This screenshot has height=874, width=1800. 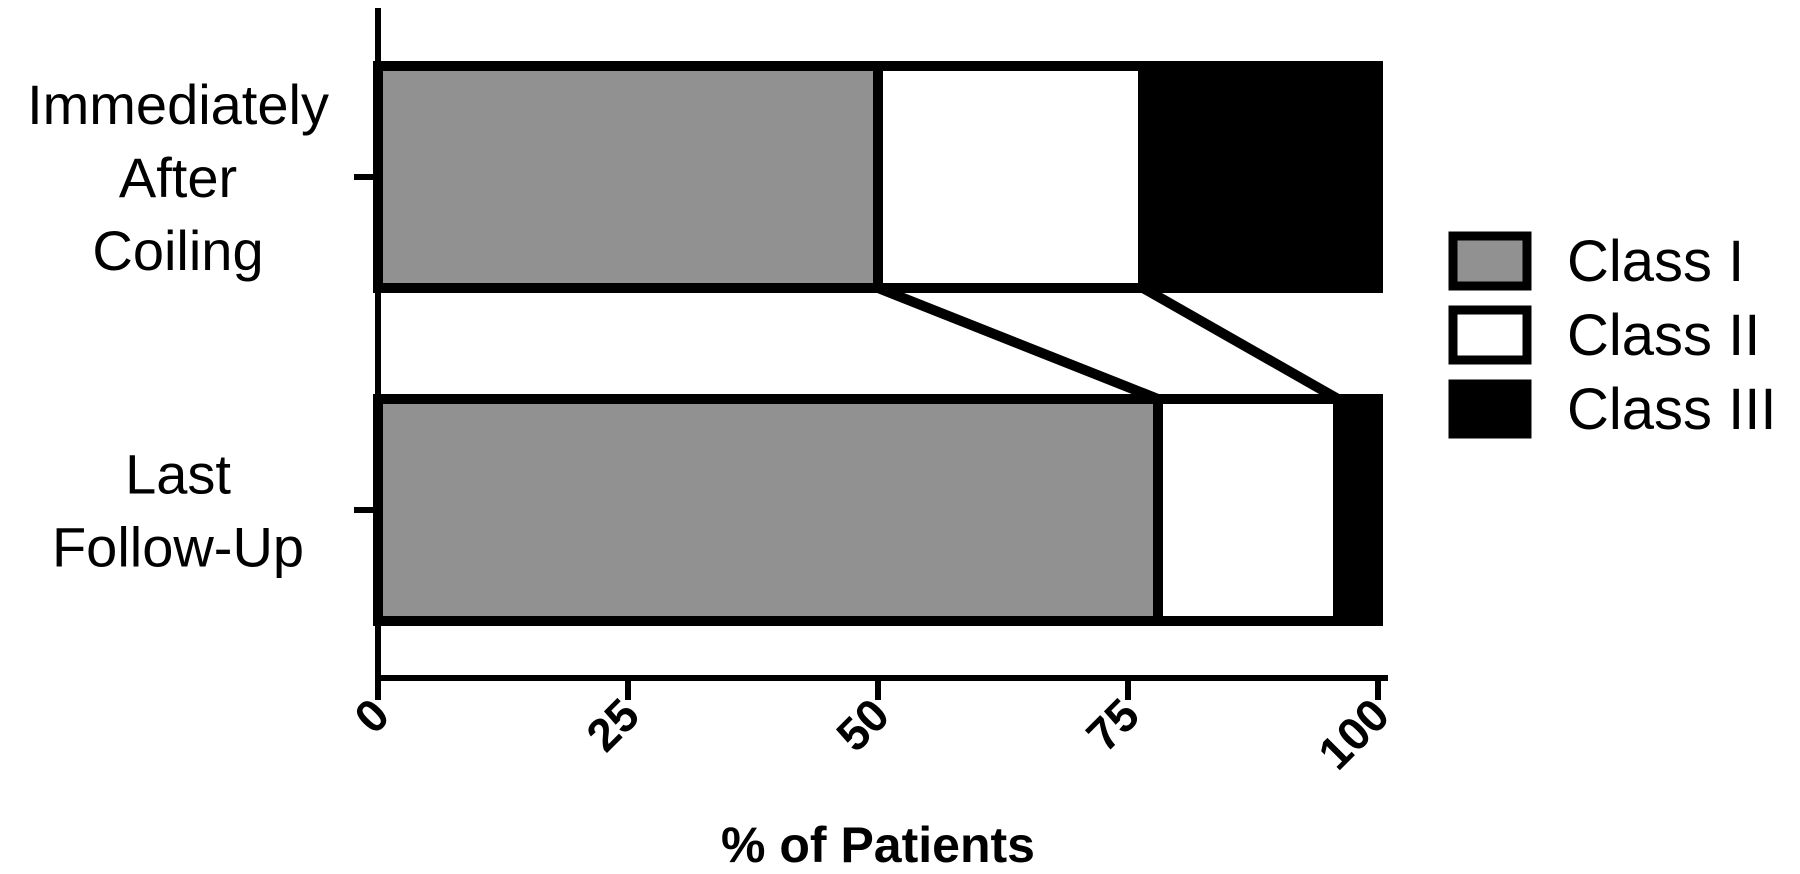 I want to click on category-label-line: After, so click(x=178, y=177).